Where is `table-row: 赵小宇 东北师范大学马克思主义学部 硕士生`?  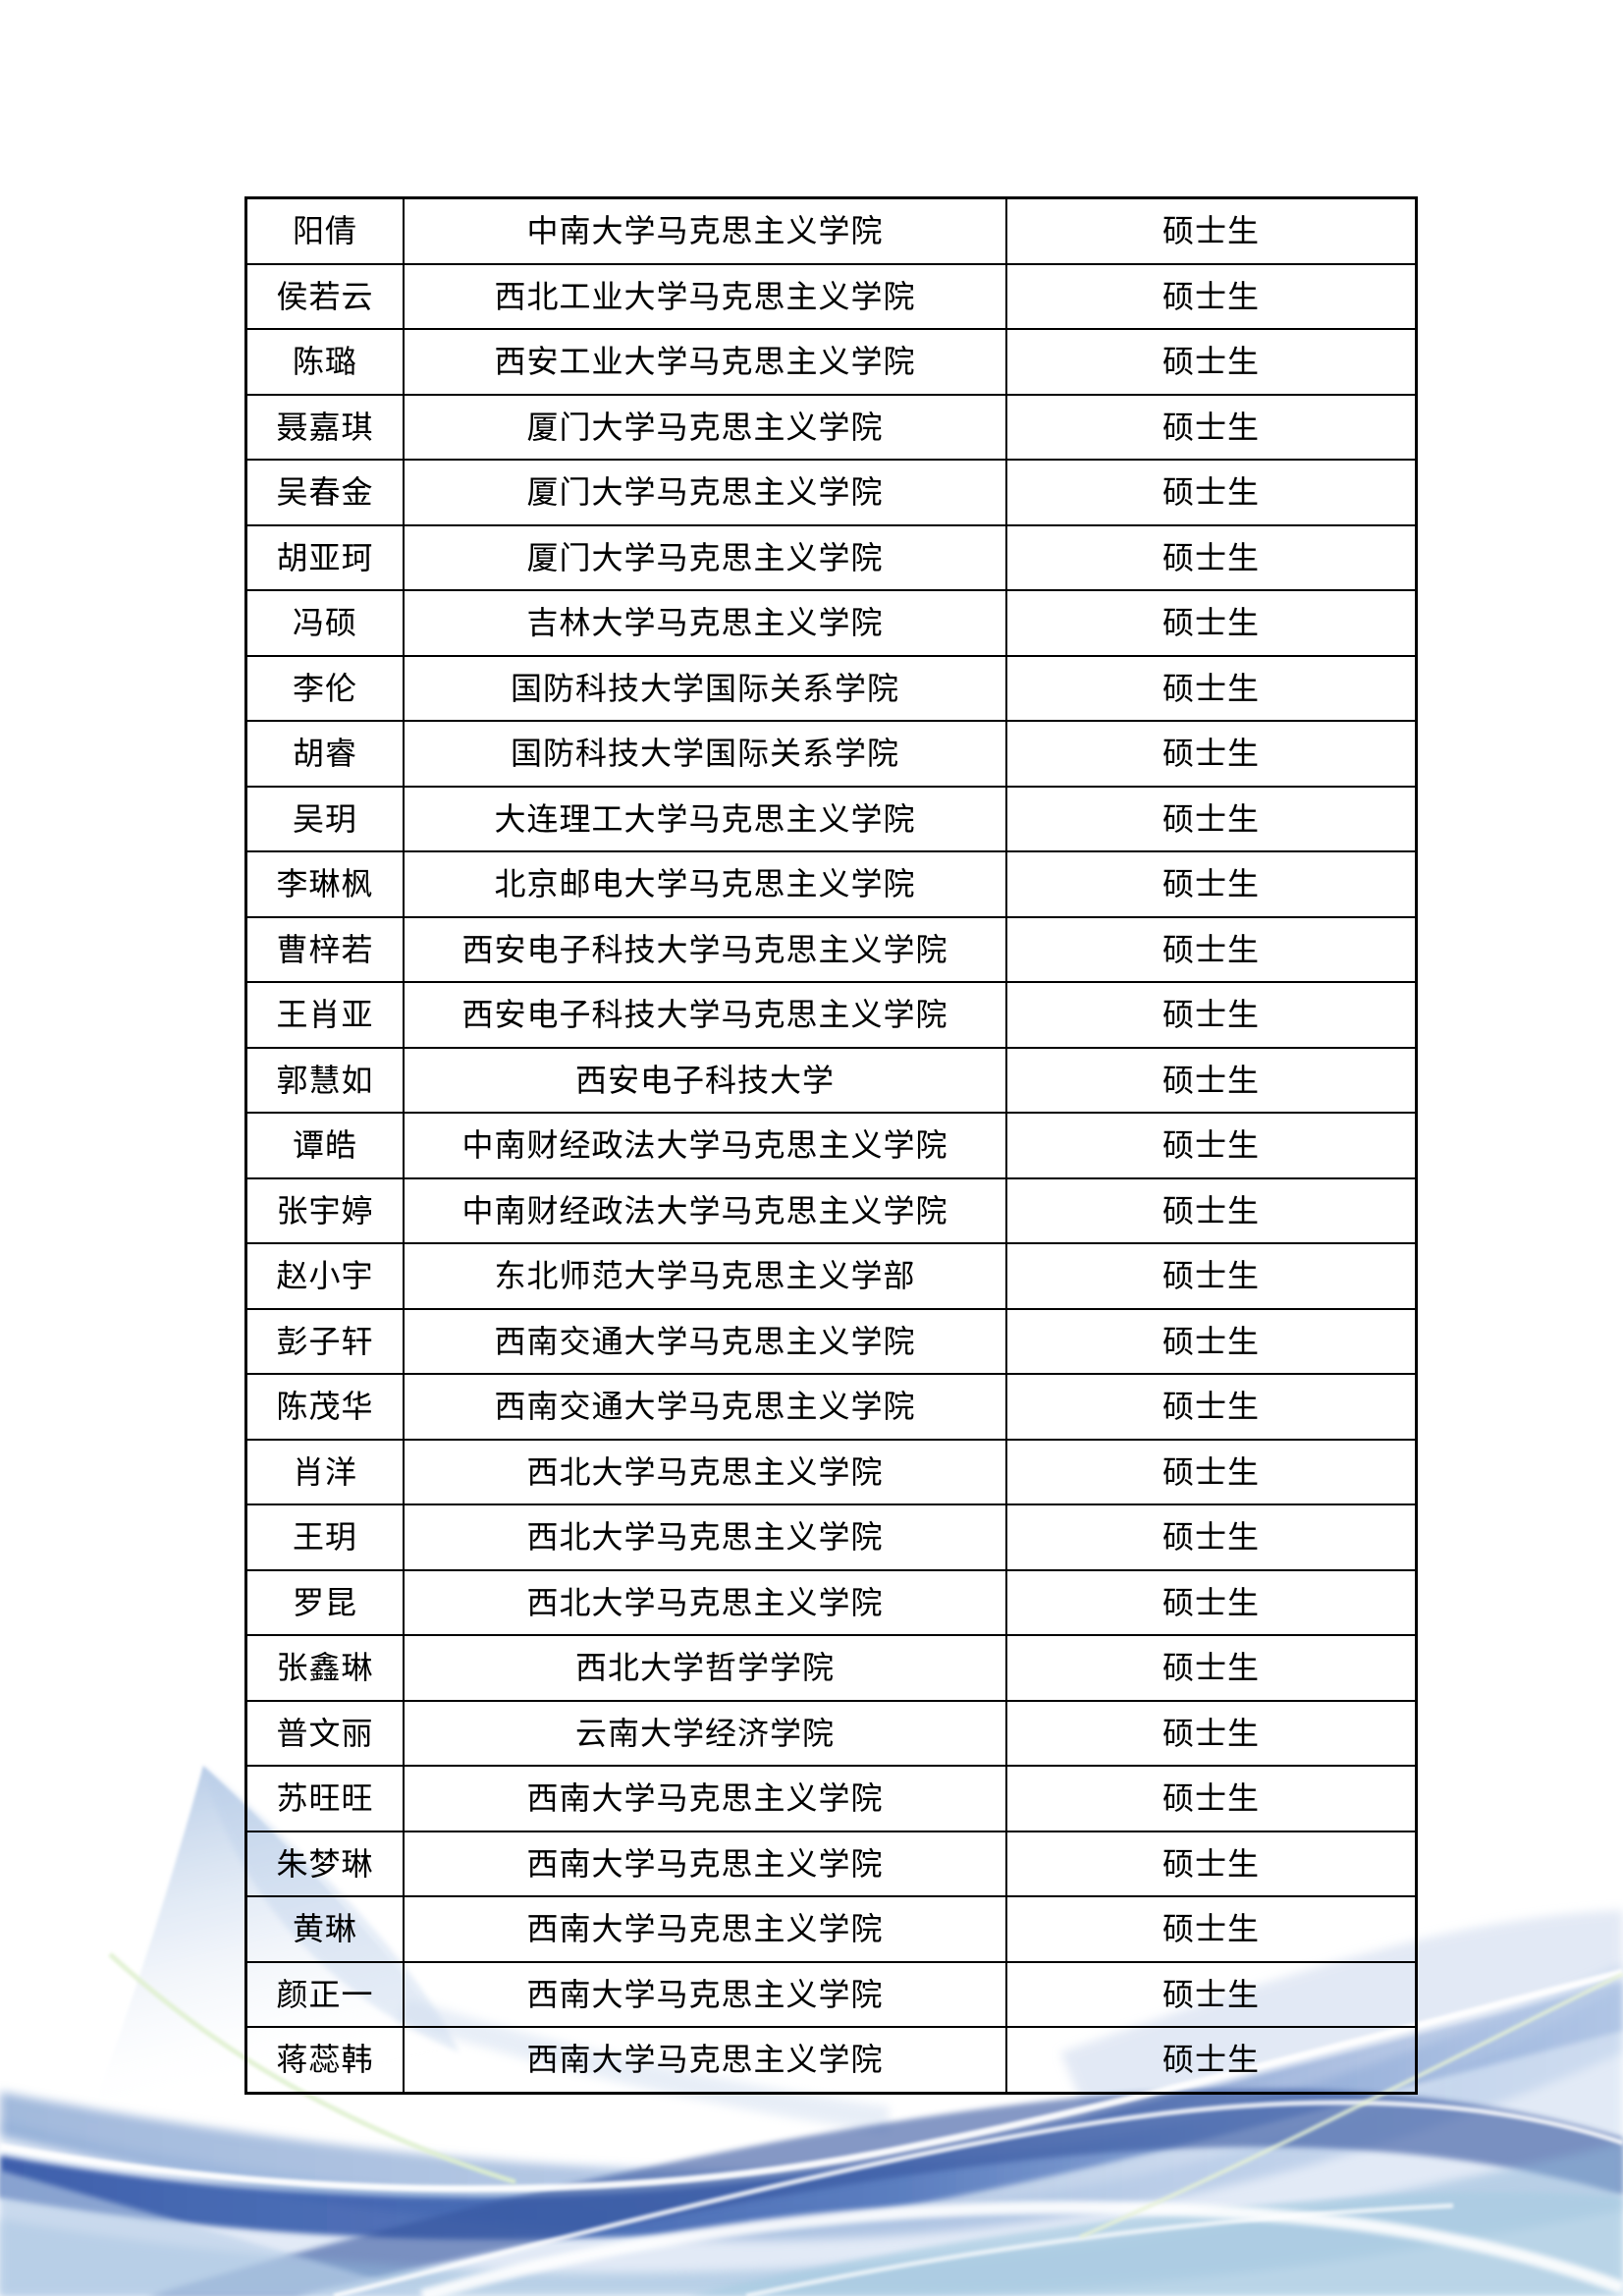
table-row: 赵小宇 东北师范大学马克思主义学部 硕士生 is located at coordinates (831, 1276).